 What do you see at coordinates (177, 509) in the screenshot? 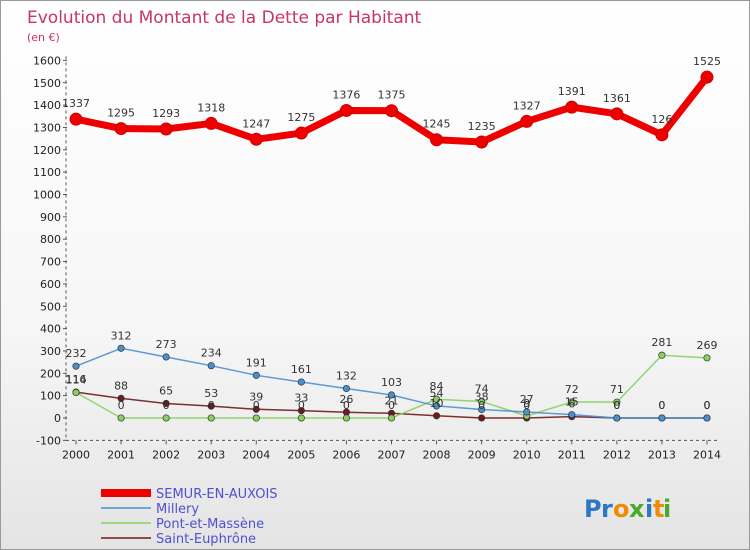
I see `legend-label: Millery` at bounding box center [177, 509].